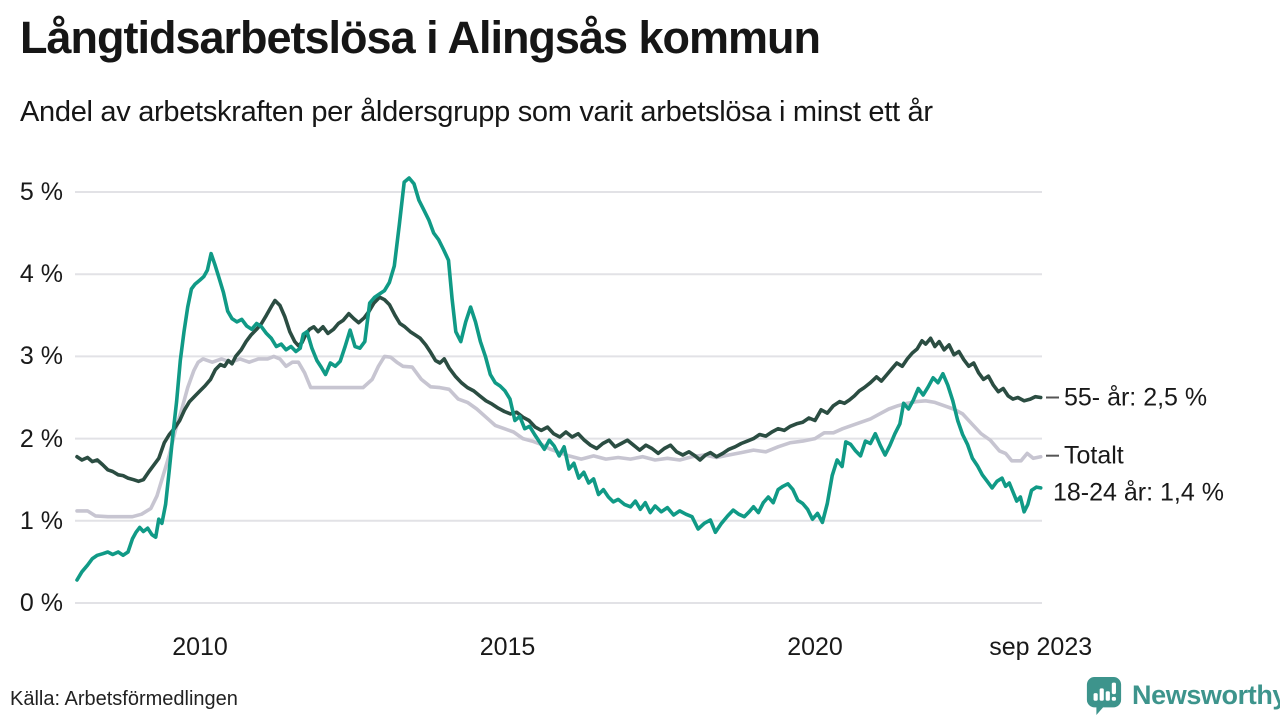 This screenshot has height=720, width=1280. I want to click on source-note: Källa: Arbetsförmedlingen, so click(124, 699).